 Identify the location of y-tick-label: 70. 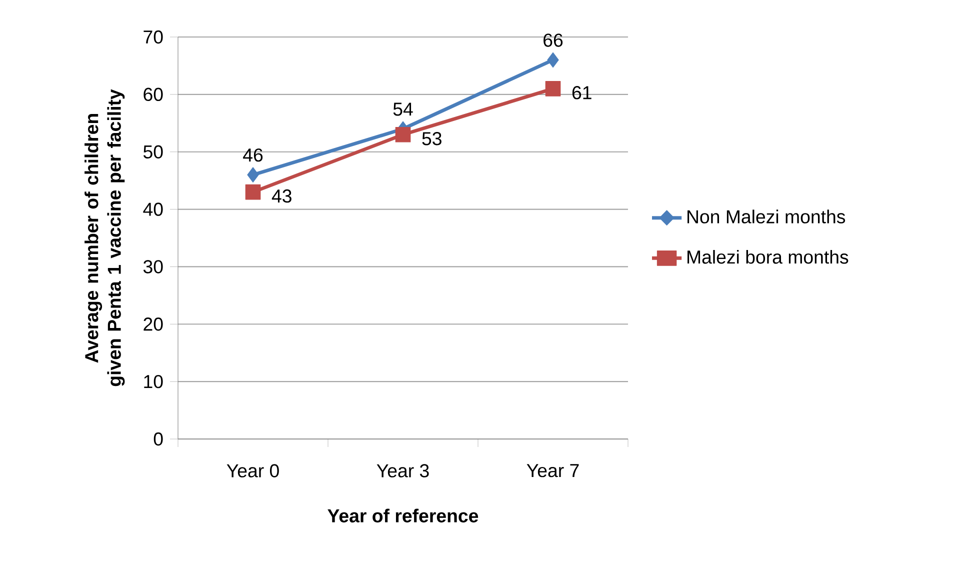
(153, 37).